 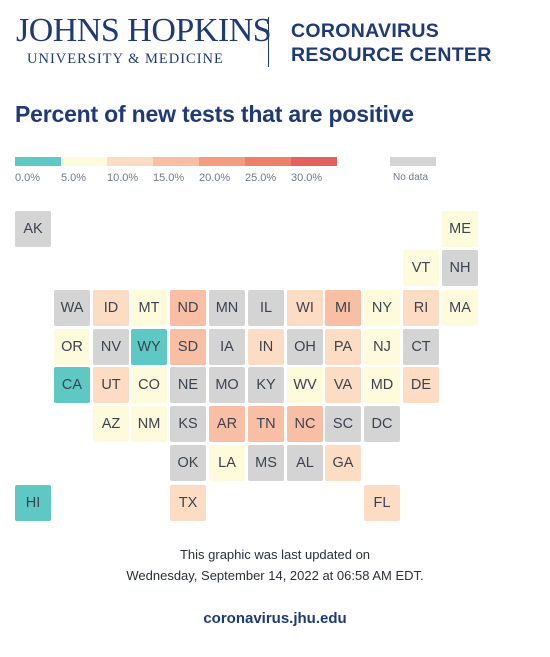 What do you see at coordinates (149, 308) in the screenshot?
I see `state-tile-mt: MT` at bounding box center [149, 308].